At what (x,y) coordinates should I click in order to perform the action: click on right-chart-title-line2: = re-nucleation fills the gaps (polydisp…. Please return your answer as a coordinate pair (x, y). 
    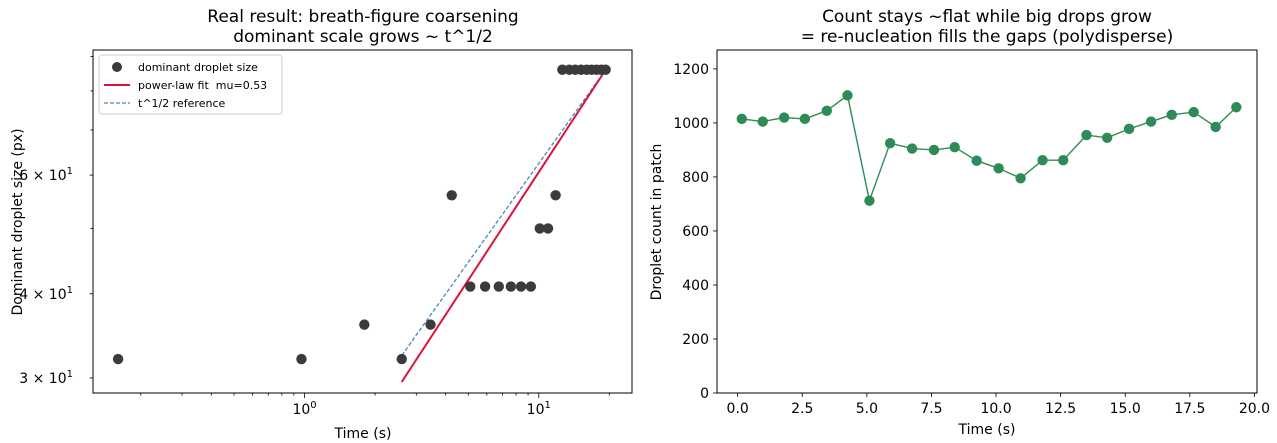
    Looking at the image, I should click on (987, 37).